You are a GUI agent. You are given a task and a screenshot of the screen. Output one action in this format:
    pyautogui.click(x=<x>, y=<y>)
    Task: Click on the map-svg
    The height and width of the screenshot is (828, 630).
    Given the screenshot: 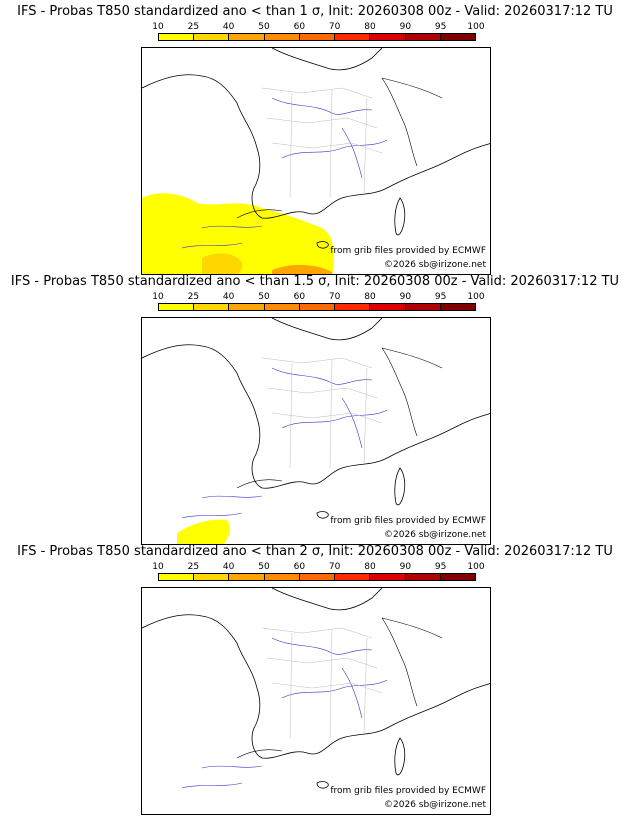 What is the action you would take?
    pyautogui.click(x=316, y=688)
    